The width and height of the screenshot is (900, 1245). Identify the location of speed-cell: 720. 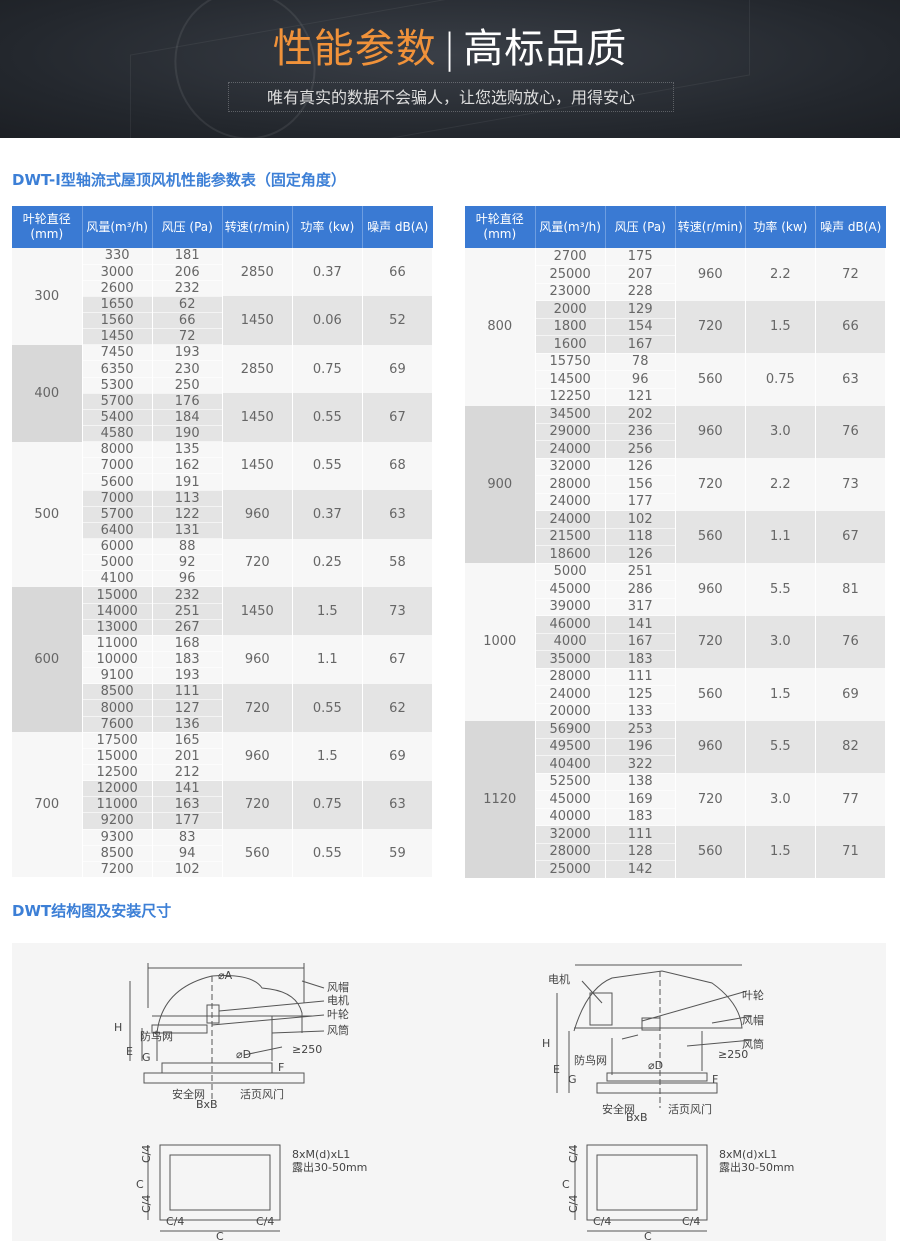
(257, 805).